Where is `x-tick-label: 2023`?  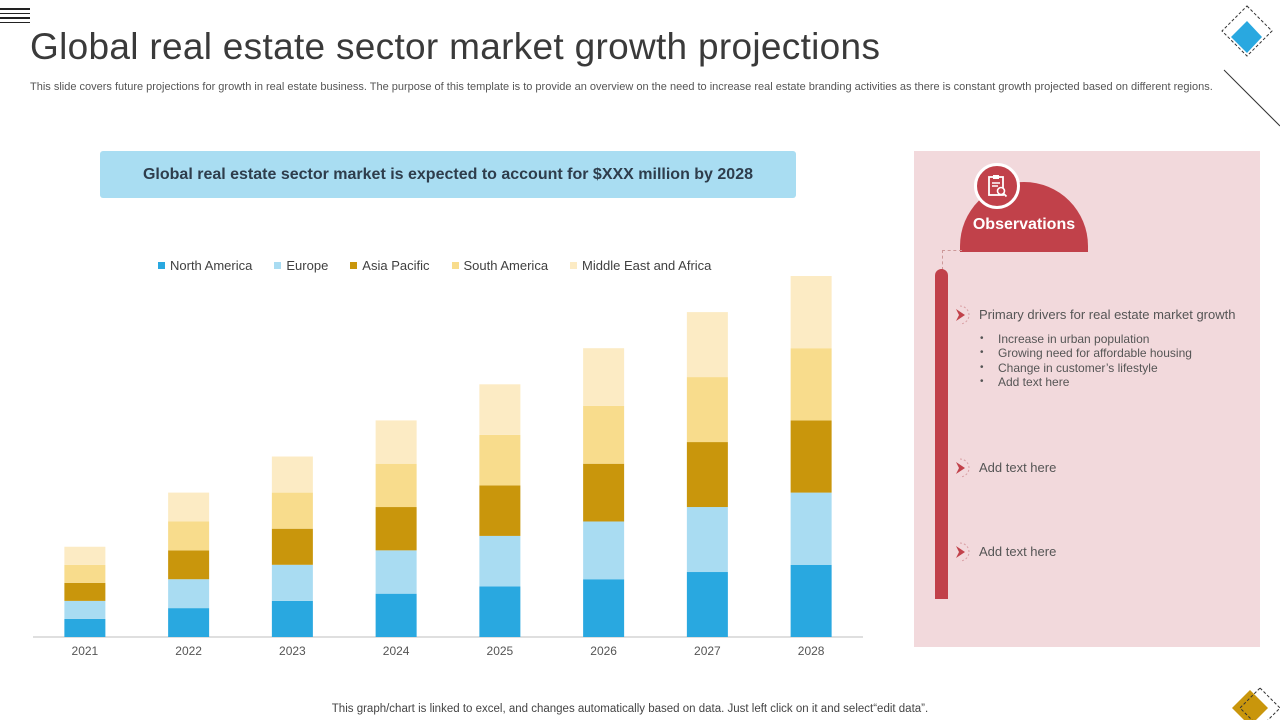 x-tick-label: 2023 is located at coordinates (292, 651).